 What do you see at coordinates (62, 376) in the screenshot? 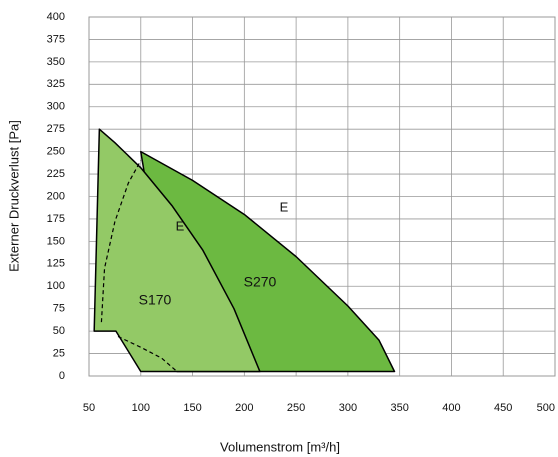
I see `y-tick-label: 0` at bounding box center [62, 376].